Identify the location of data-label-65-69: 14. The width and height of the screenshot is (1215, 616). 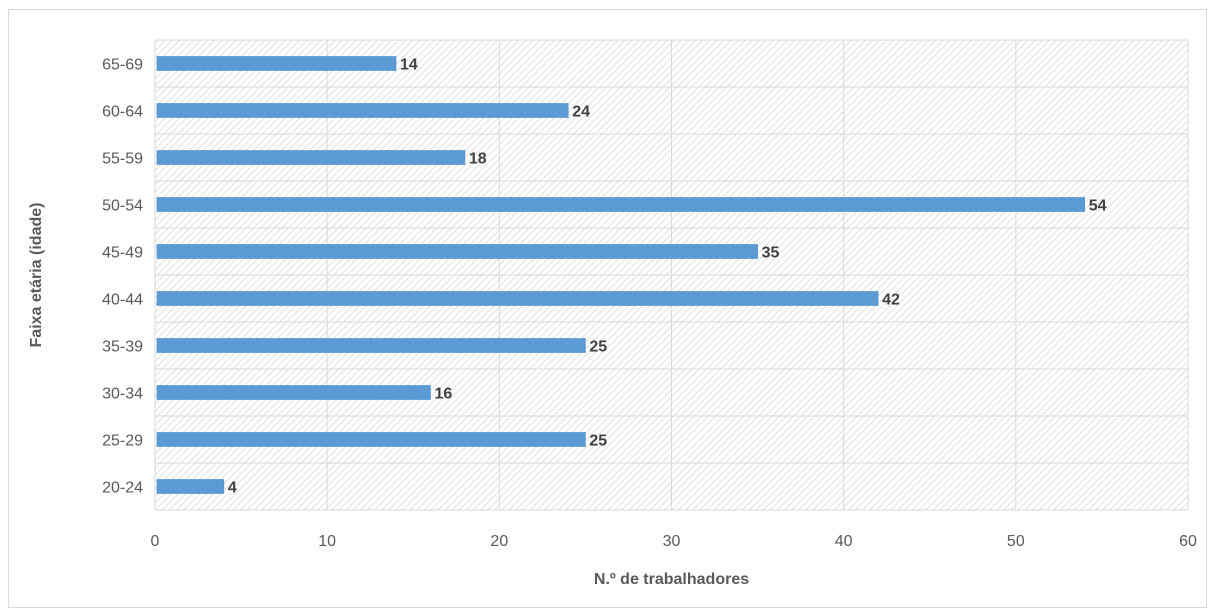
(409, 65).